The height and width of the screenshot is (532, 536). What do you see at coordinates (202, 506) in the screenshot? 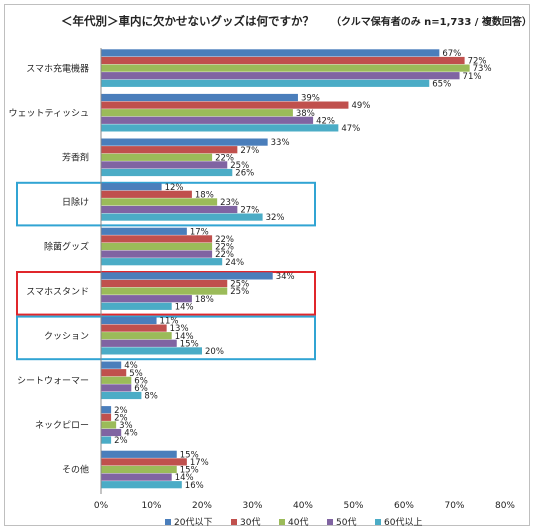
I see `x-tick-label: 20%` at bounding box center [202, 506].